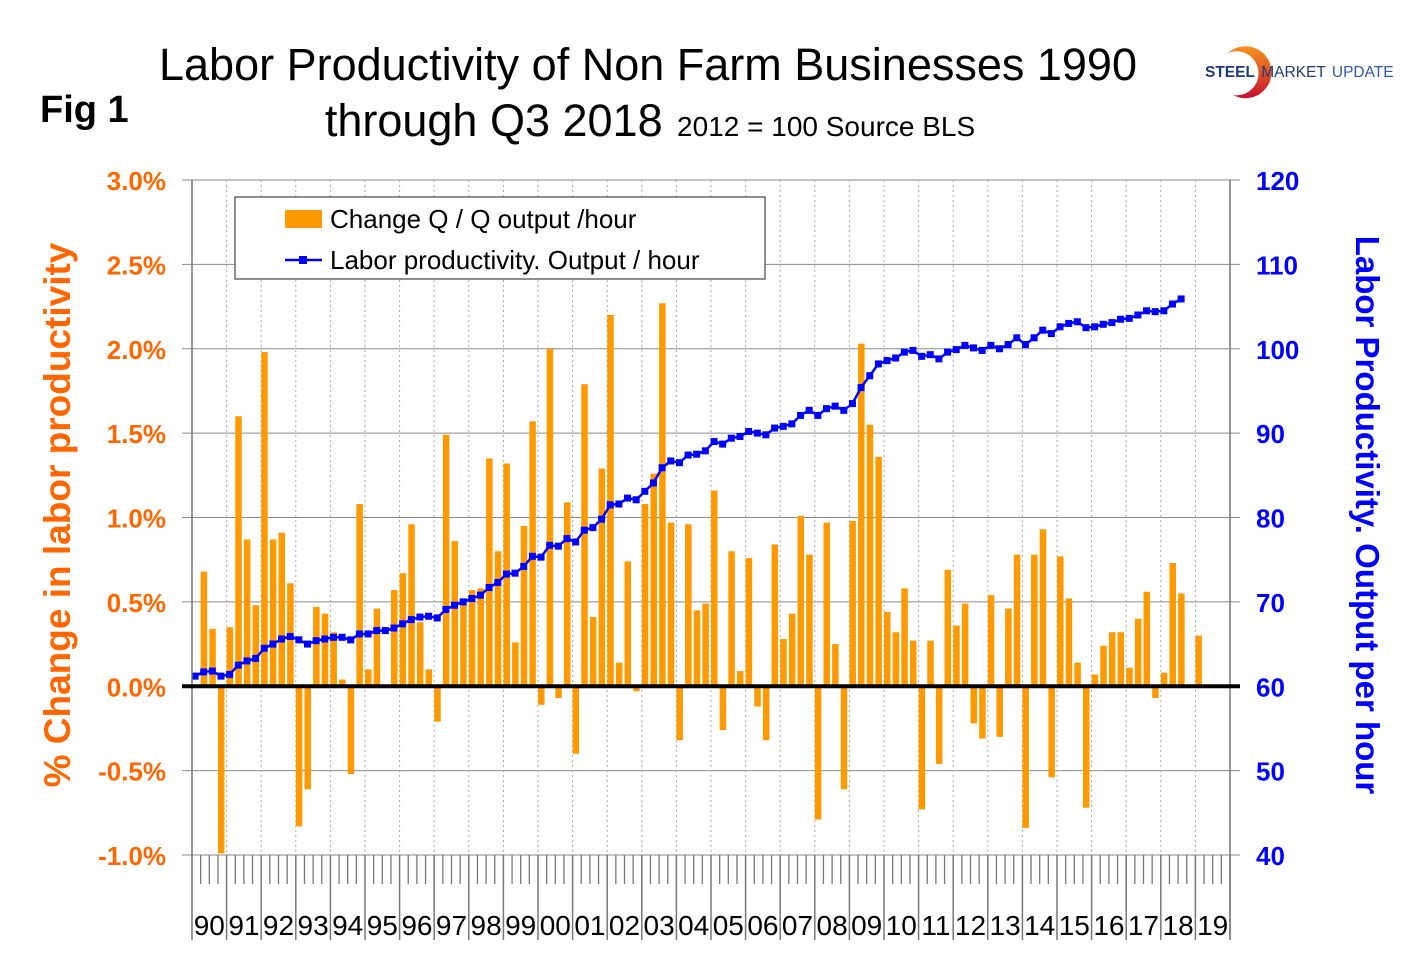  What do you see at coordinates (970, 925) in the screenshot?
I see `x-tick-label: 12` at bounding box center [970, 925].